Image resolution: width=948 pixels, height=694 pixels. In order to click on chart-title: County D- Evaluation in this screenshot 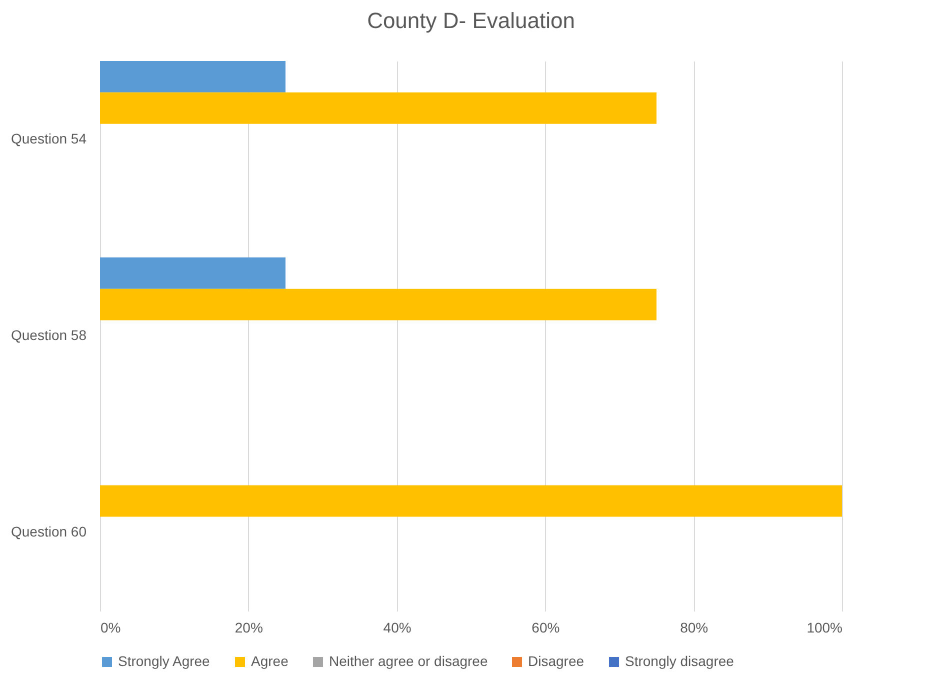, I will do `click(471, 20)`.